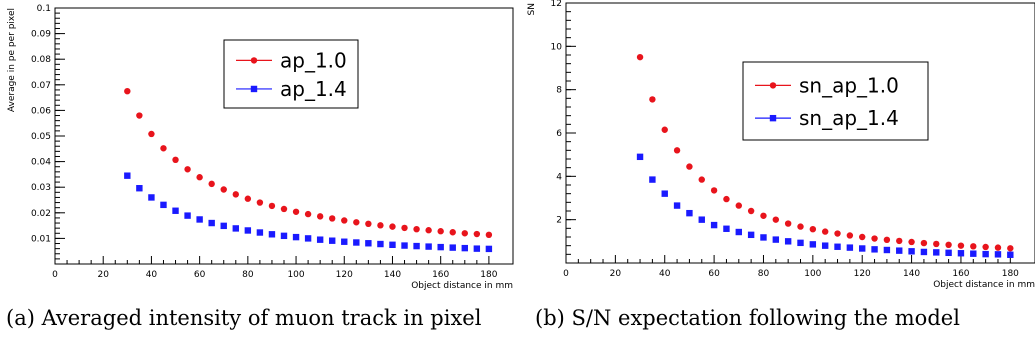 Image resolution: width=1035 pixels, height=347 pixels. What do you see at coordinates (559, 134) in the screenshot?
I see `chart-1-ytick-label: 6` at bounding box center [559, 134].